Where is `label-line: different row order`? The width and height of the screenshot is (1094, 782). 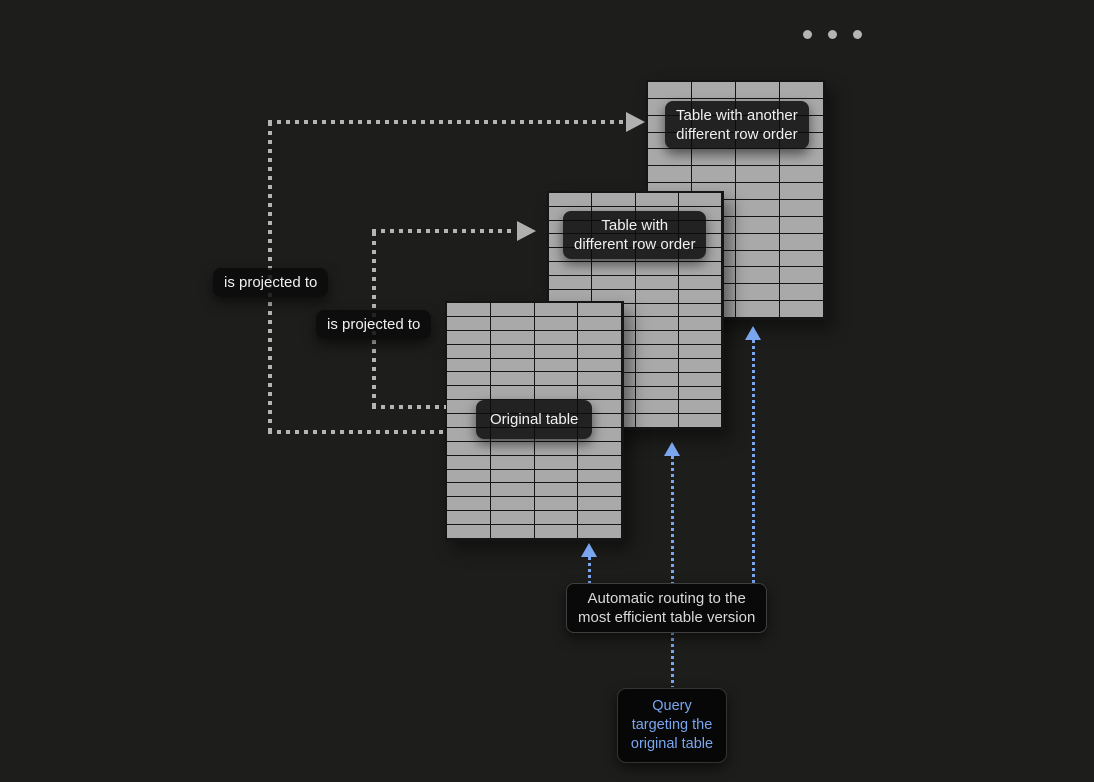 label-line: different row order is located at coordinates (737, 134).